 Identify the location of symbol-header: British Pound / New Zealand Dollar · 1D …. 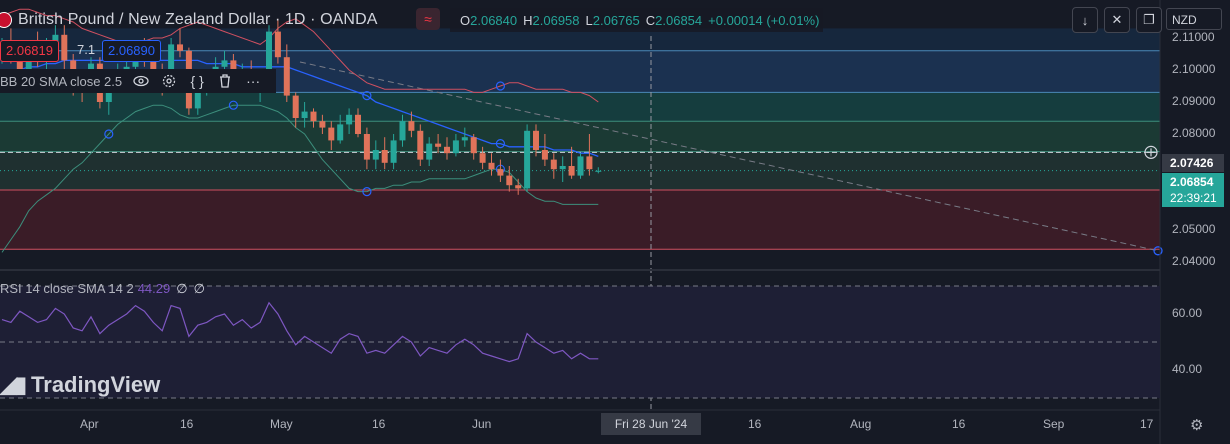
(189, 20).